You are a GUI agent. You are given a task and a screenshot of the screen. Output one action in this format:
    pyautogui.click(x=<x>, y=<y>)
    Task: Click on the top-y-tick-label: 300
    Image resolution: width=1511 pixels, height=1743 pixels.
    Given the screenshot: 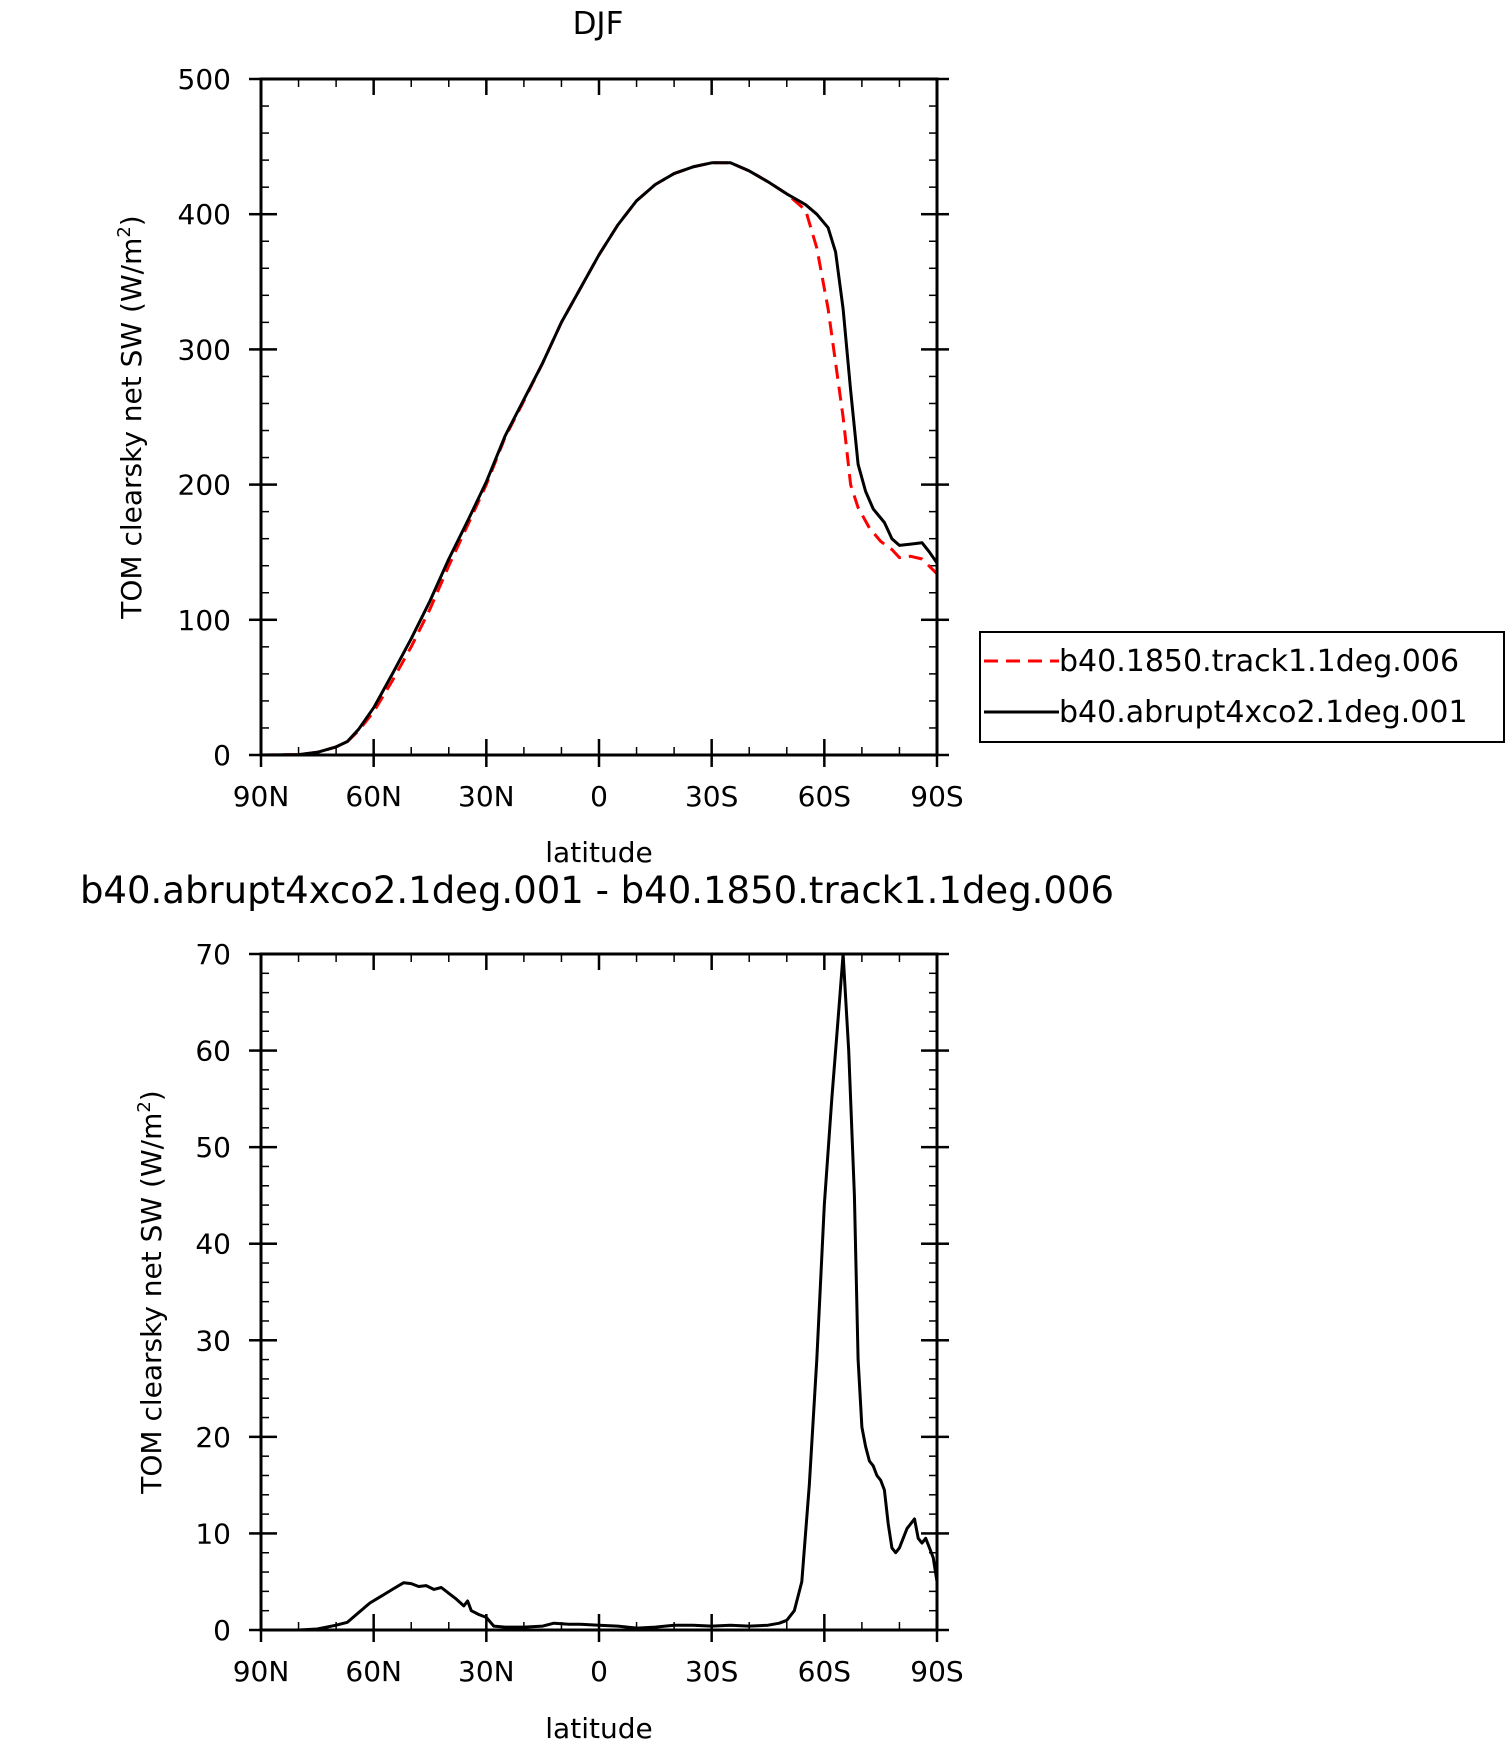 What is the action you would take?
    pyautogui.click(x=204, y=349)
    